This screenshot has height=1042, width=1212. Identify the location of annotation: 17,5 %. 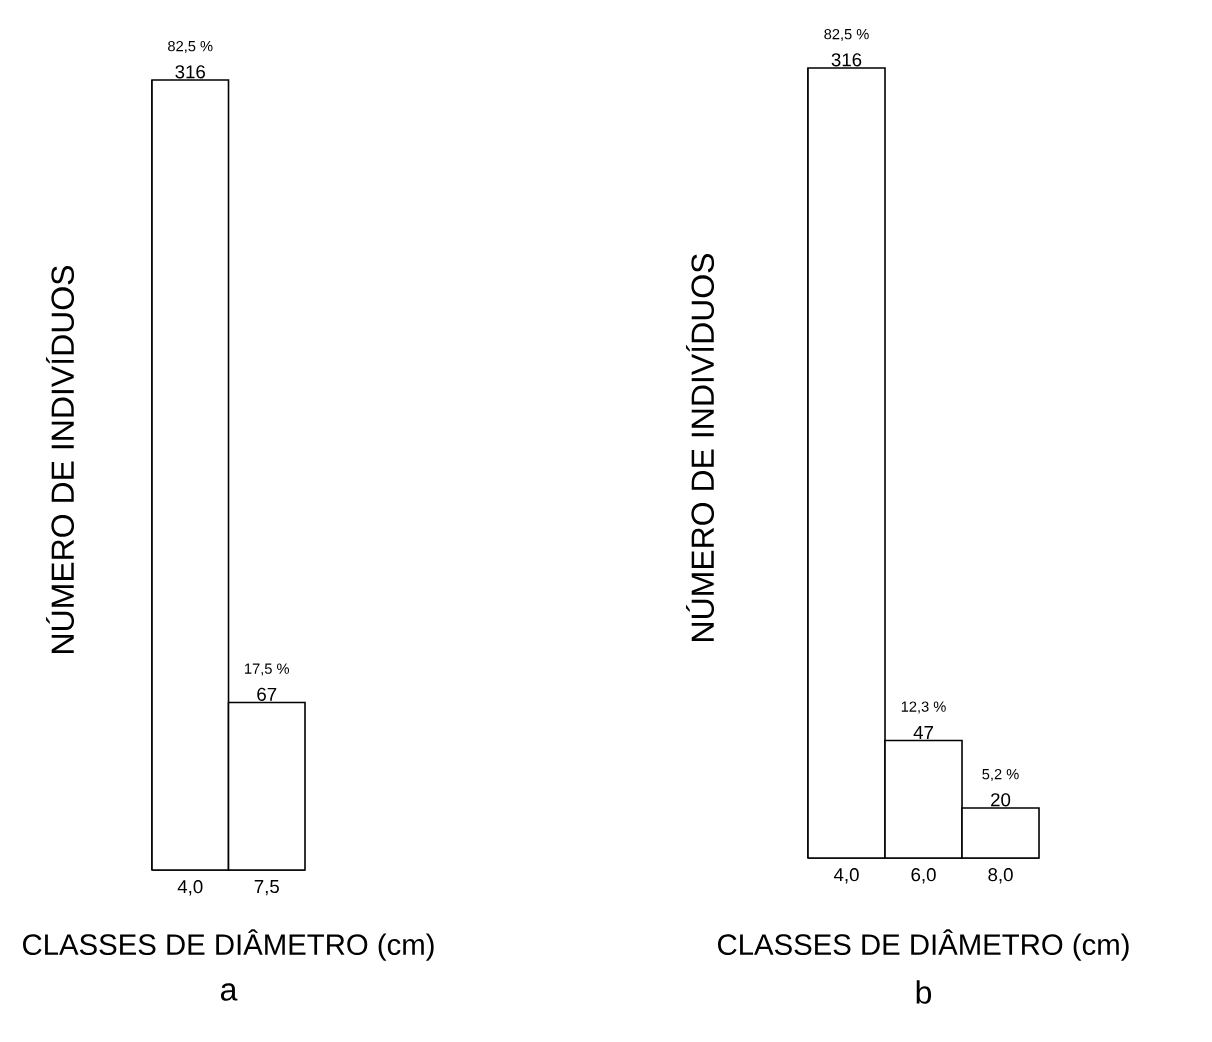
(267, 669).